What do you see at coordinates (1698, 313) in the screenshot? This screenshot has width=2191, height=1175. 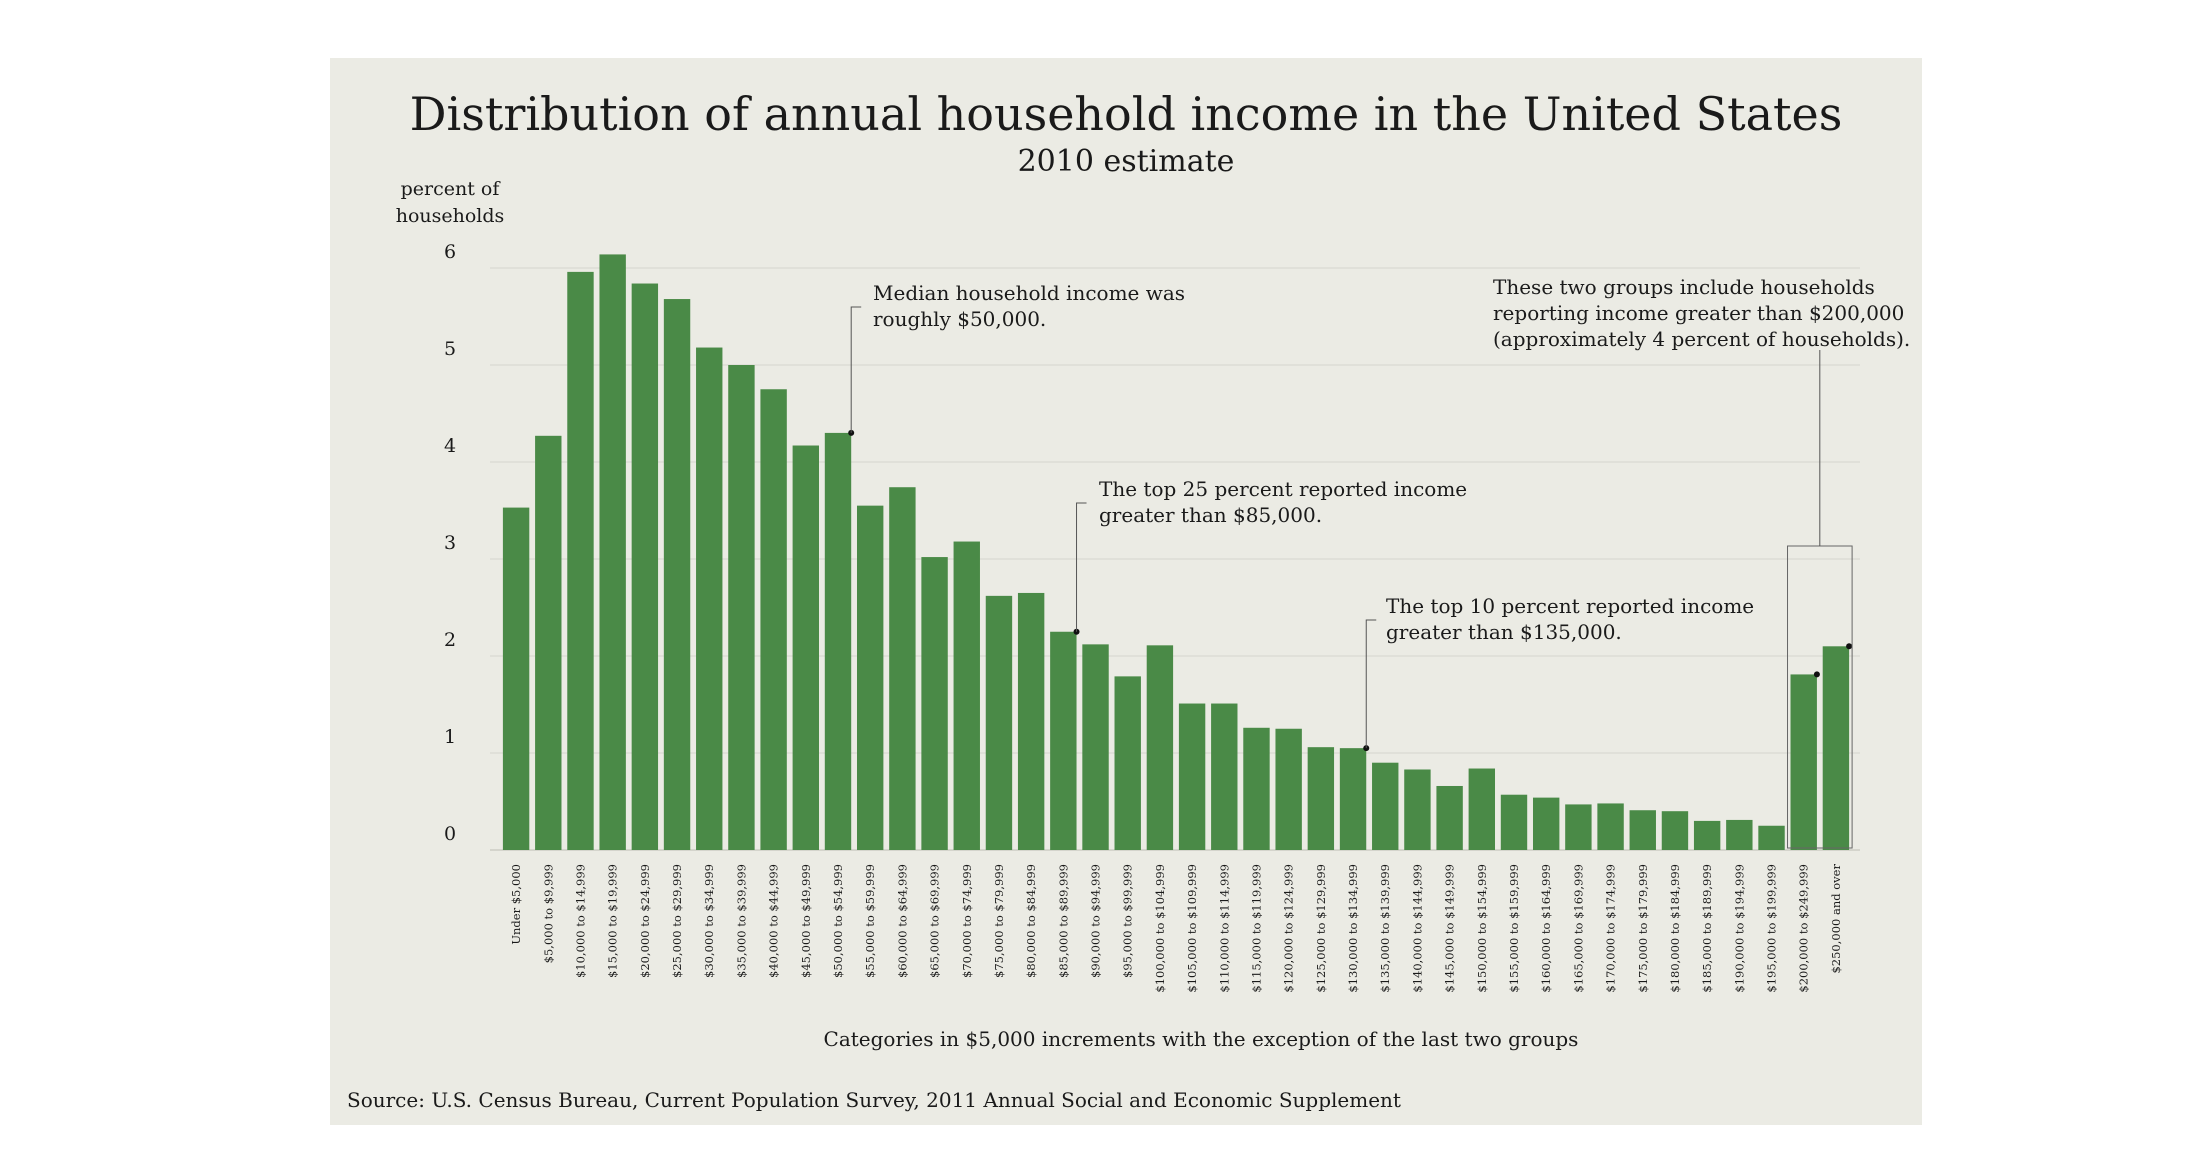 I see `annotation-top-groups-text: reporting income greater than $200,000` at bounding box center [1698, 313].